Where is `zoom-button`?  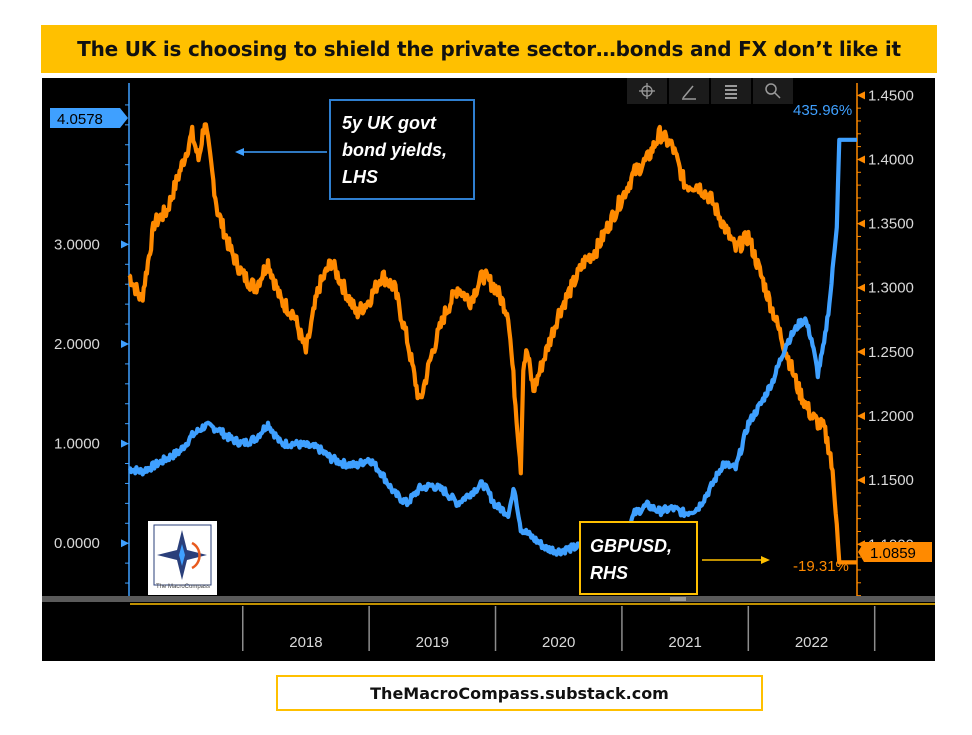 zoom-button is located at coordinates (773, 91).